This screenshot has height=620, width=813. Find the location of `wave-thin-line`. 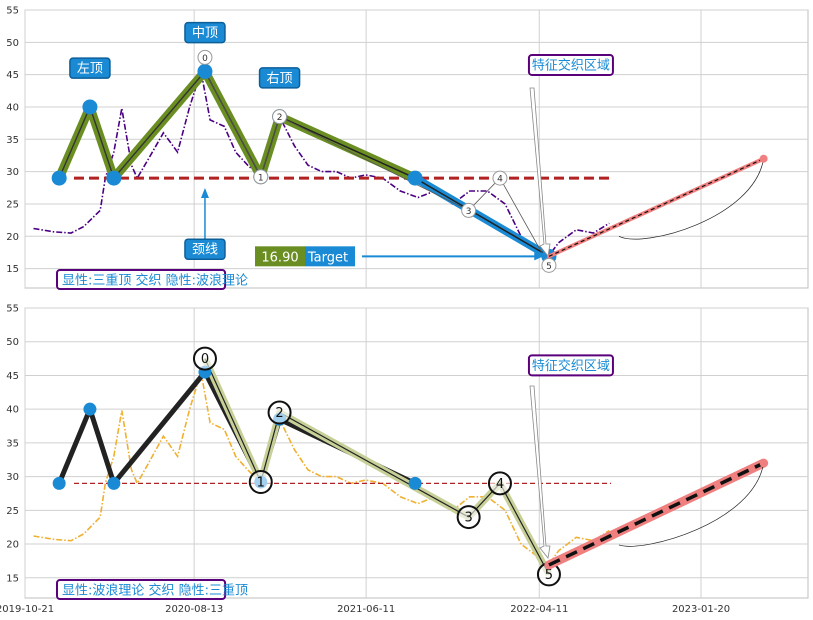

wave-thin-line is located at coordinates (377, 168).